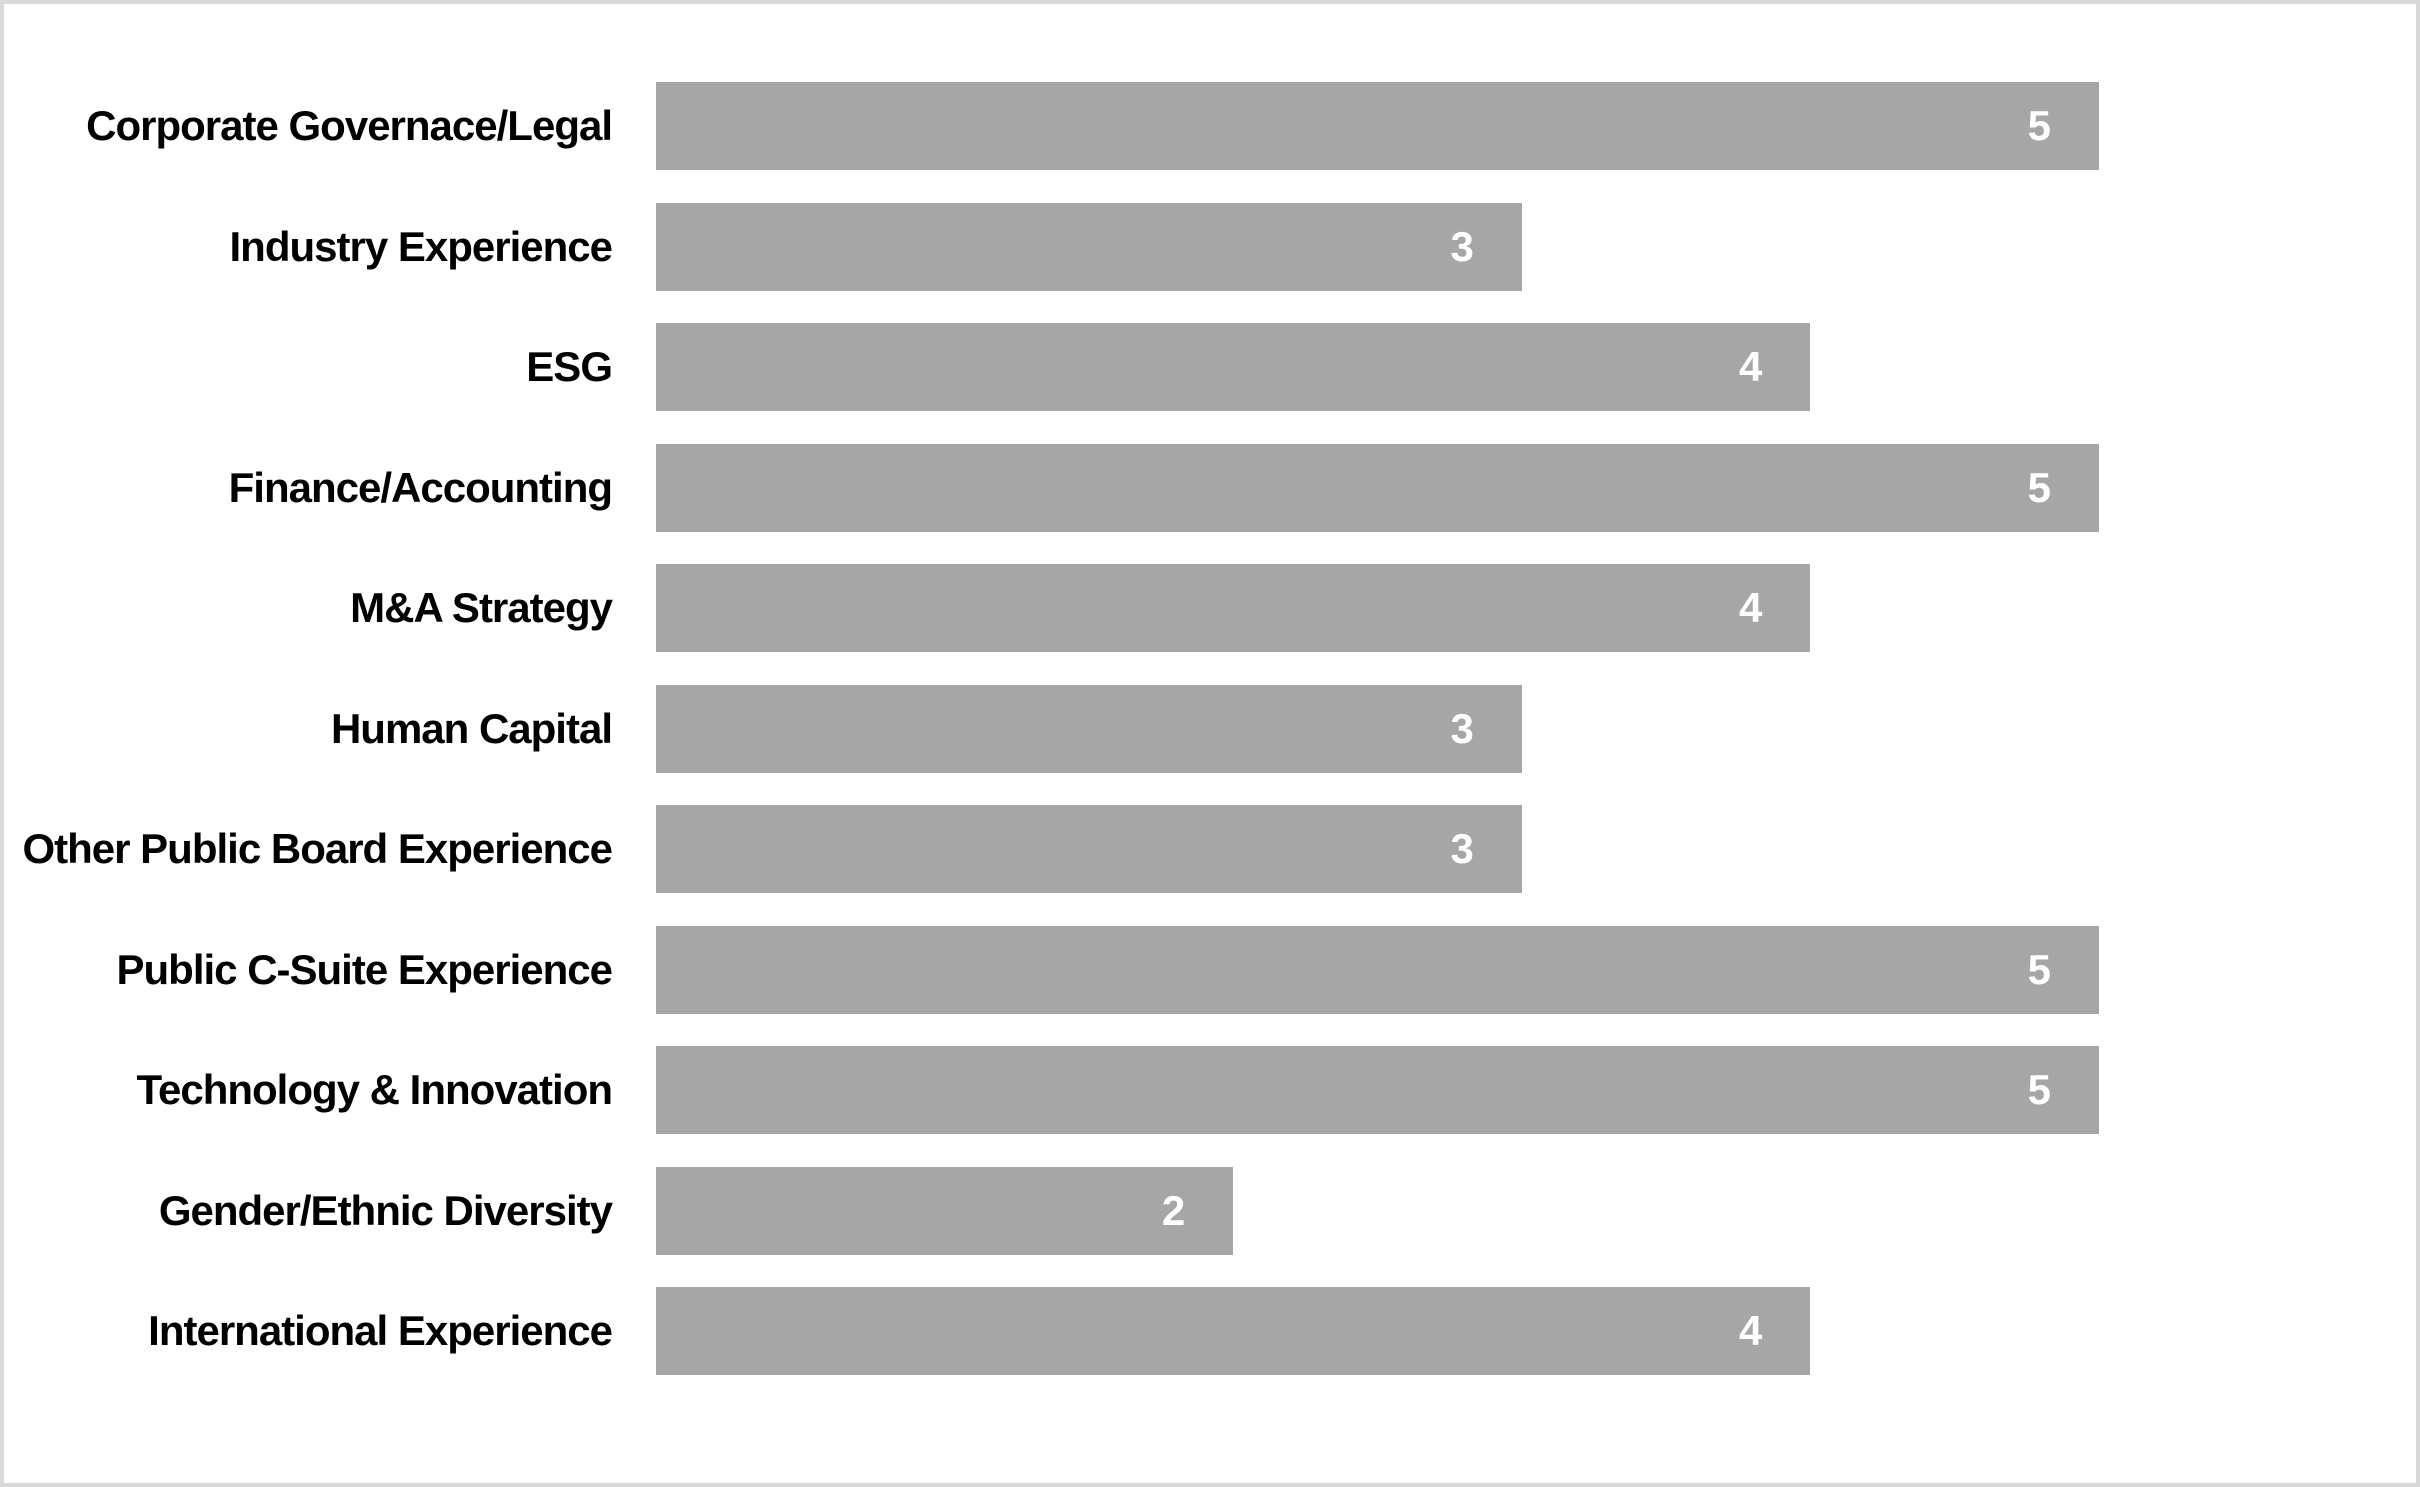  What do you see at coordinates (945, 1210) in the screenshot?
I see `bar: 2` at bounding box center [945, 1210].